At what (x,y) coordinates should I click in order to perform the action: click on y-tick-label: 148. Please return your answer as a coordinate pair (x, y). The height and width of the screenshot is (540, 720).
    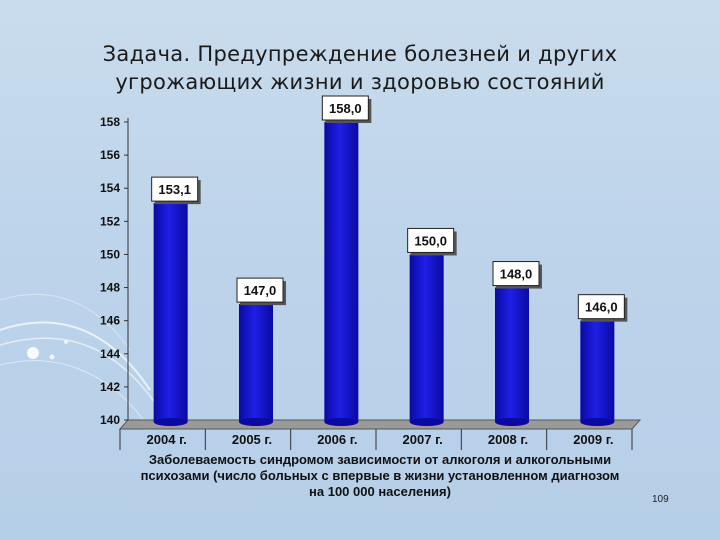
    Looking at the image, I should click on (110, 288).